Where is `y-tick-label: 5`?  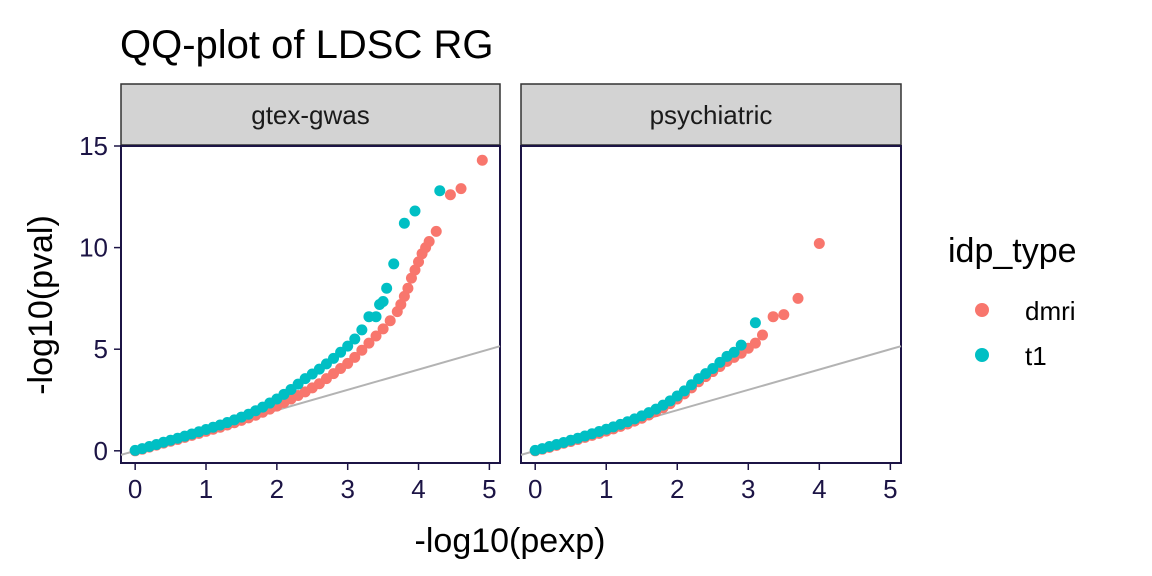 y-tick-label: 5 is located at coordinates (101, 349).